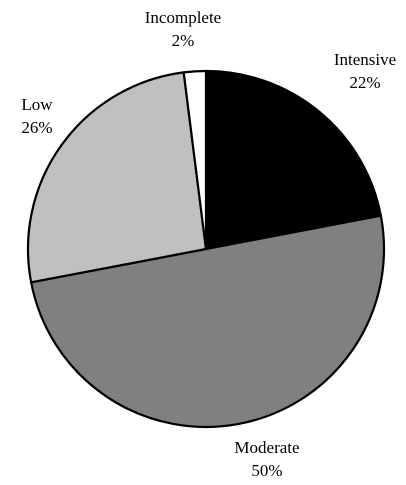  I want to click on slice-label-incomplete: Incomplete, so click(183, 17).